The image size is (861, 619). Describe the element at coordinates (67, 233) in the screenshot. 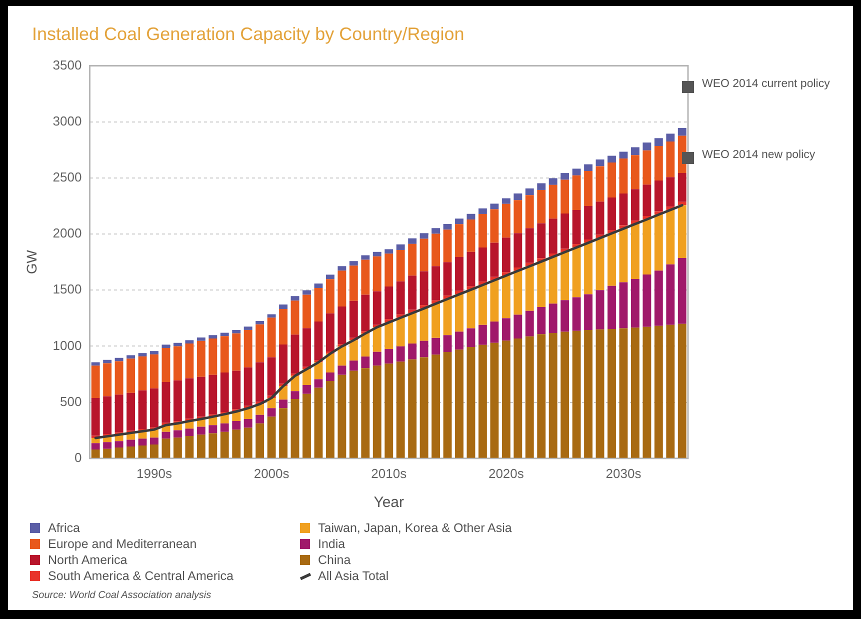

I see `y-tick-label: 2000` at that location.